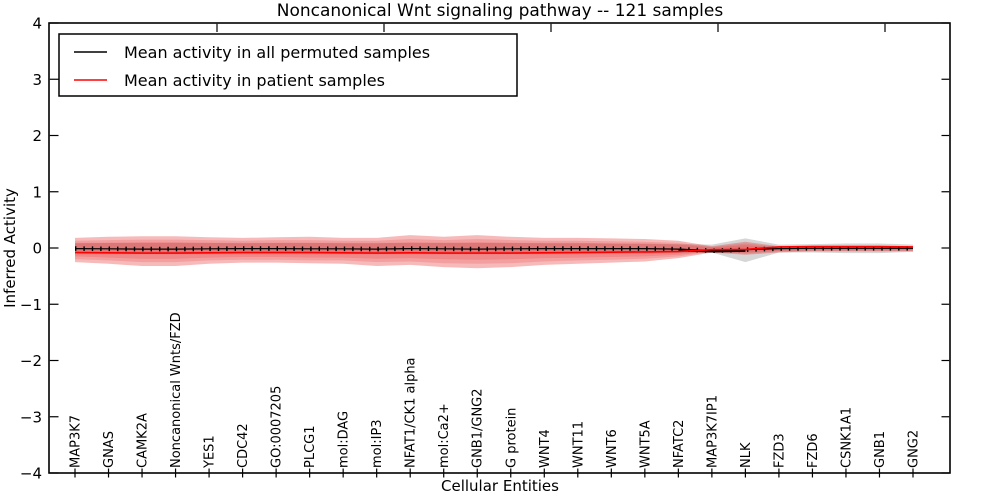  What do you see at coordinates (254, 80) in the screenshot?
I see `legend-label-patient: Mean activity in patient samples` at bounding box center [254, 80].